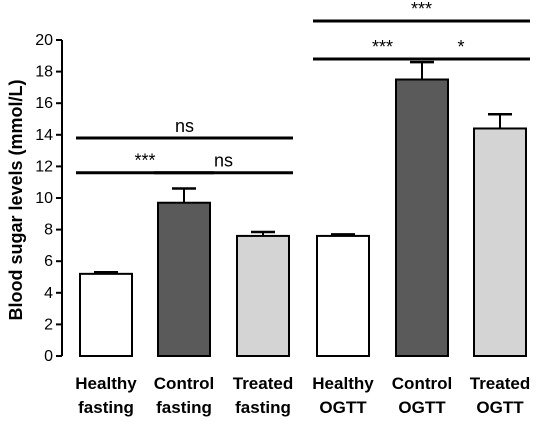 This screenshot has height=422, width=550. I want to click on y-tick-label: 18, so click(44, 72).